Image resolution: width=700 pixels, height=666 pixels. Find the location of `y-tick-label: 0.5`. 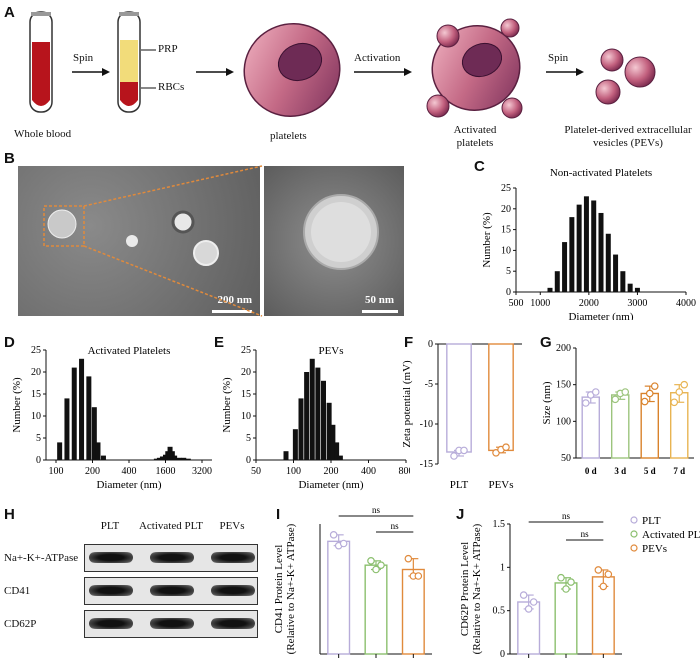

y-tick-label: 0.5 is located at coordinates (499, 611).